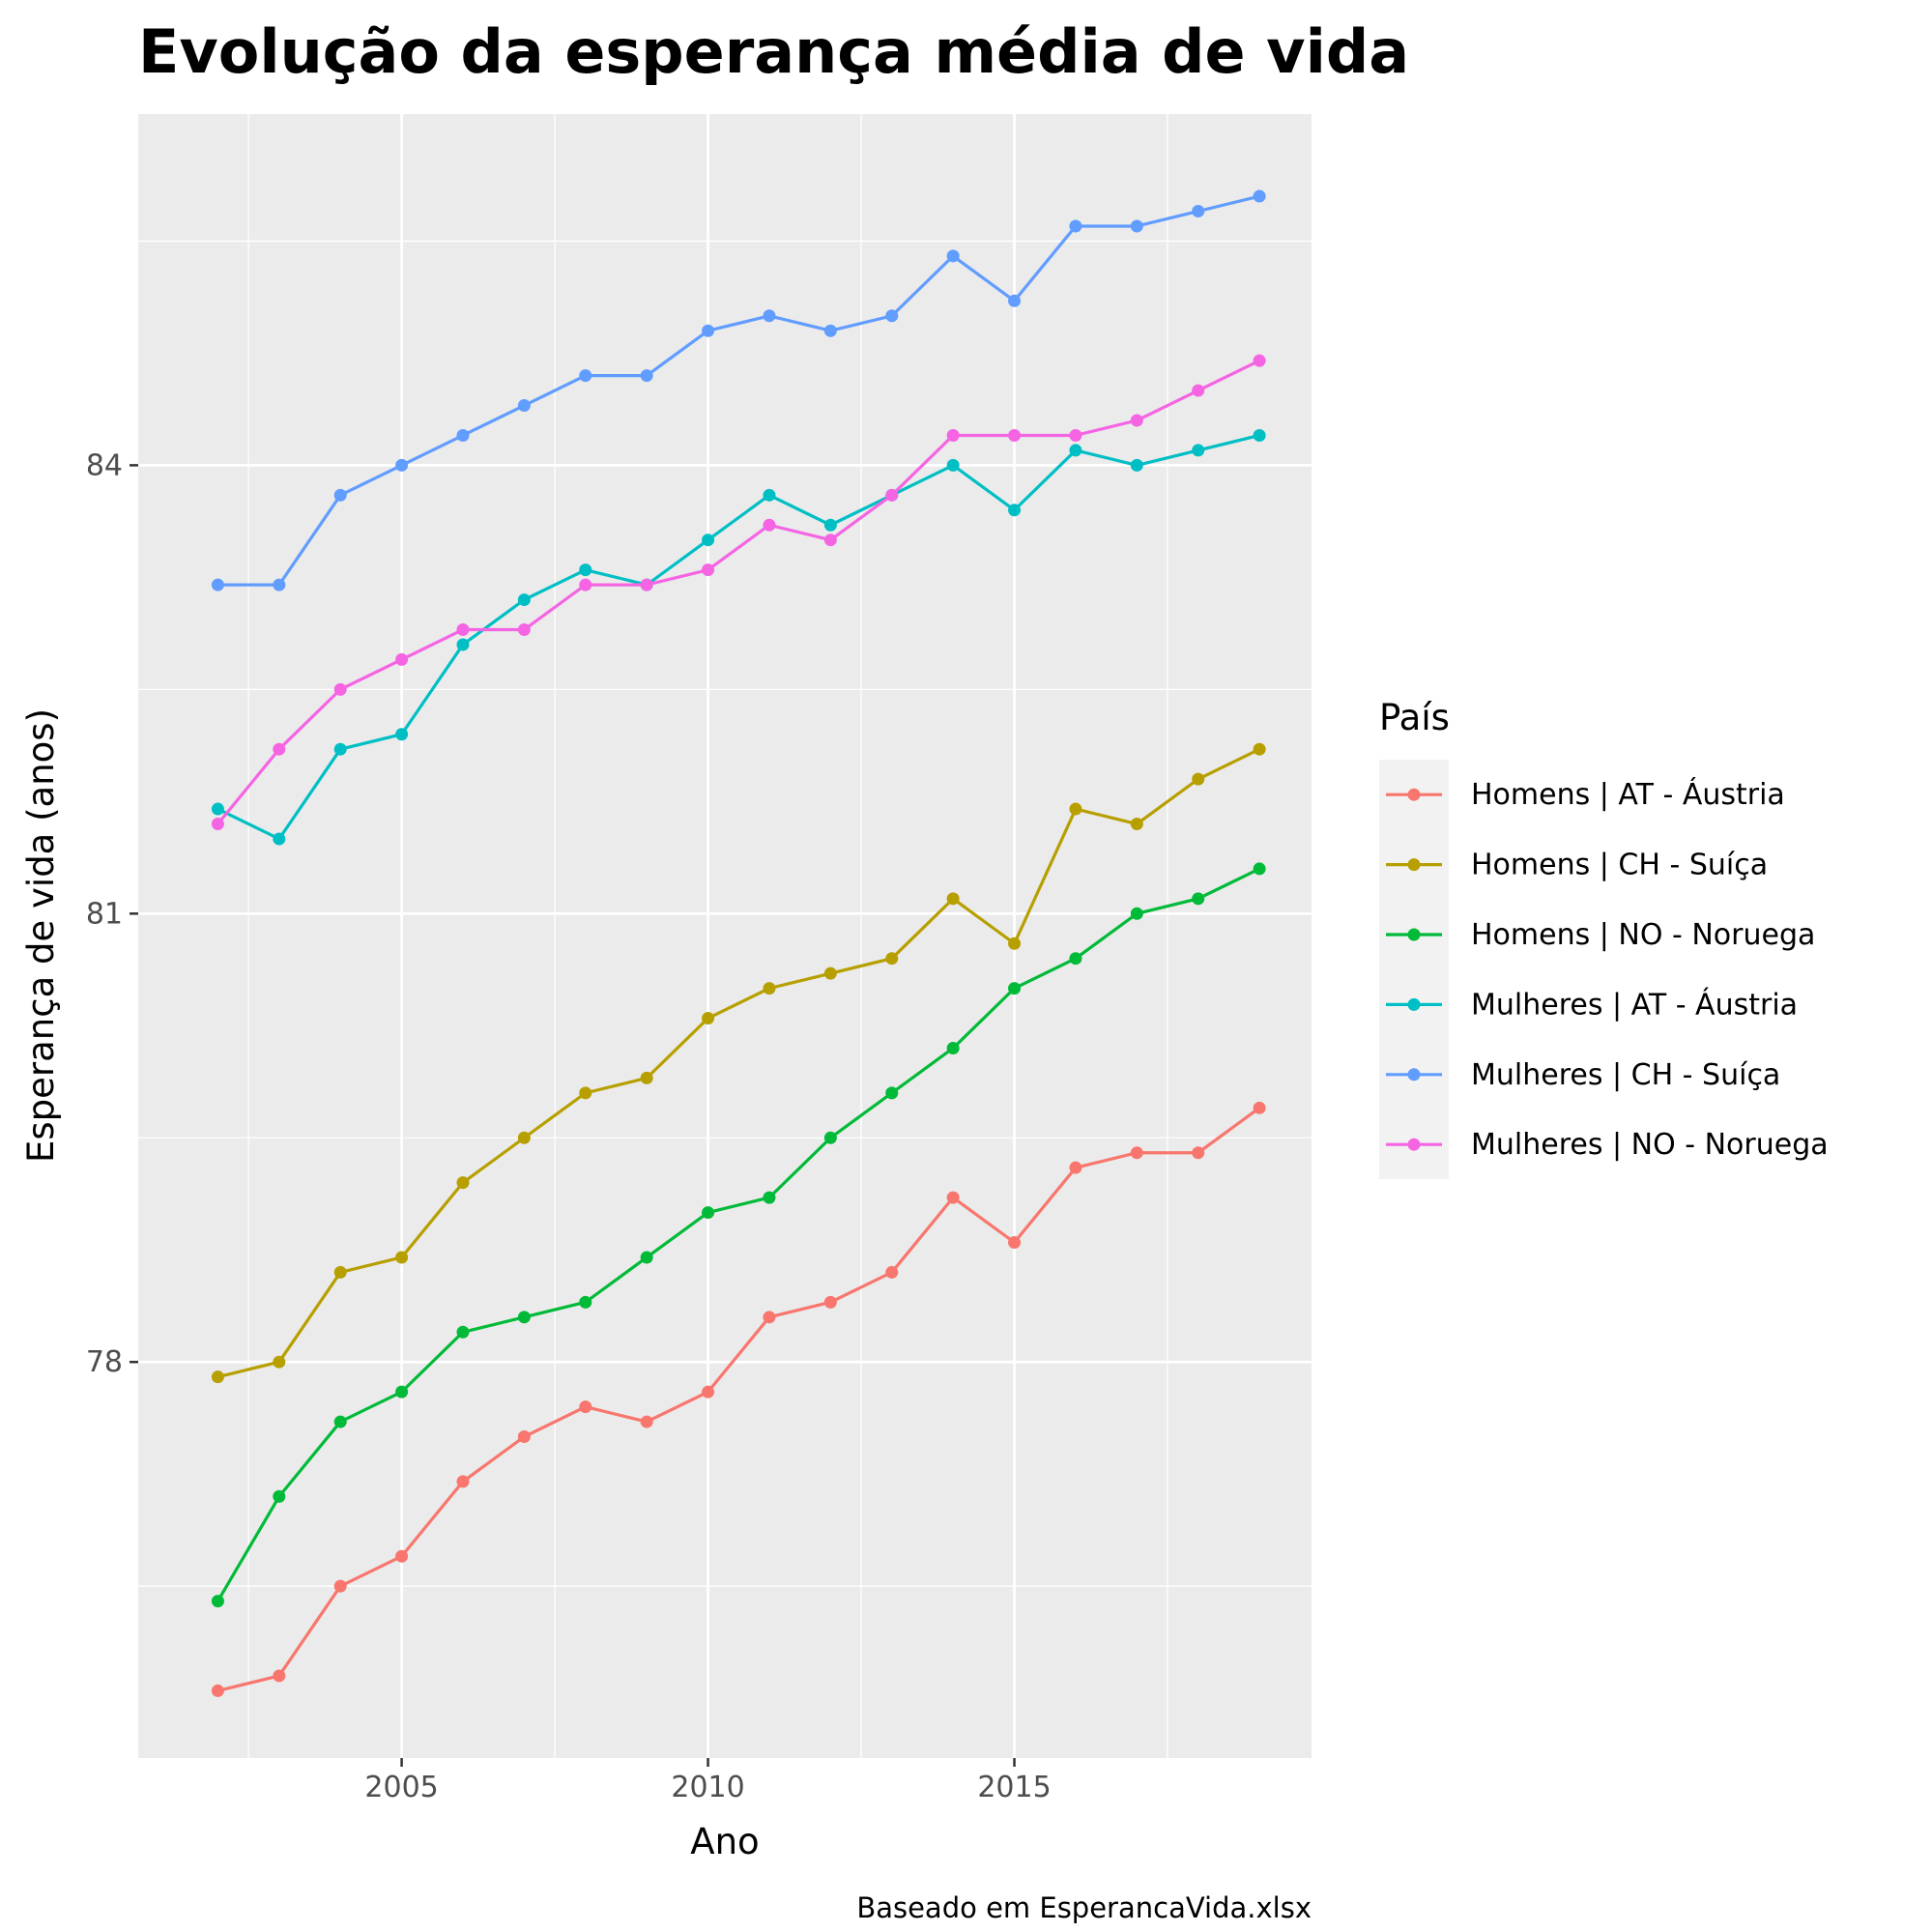 Image resolution: width=1932 pixels, height=1932 pixels. What do you see at coordinates (104, 465) in the screenshot?
I see `y-tick-label: 84` at bounding box center [104, 465].